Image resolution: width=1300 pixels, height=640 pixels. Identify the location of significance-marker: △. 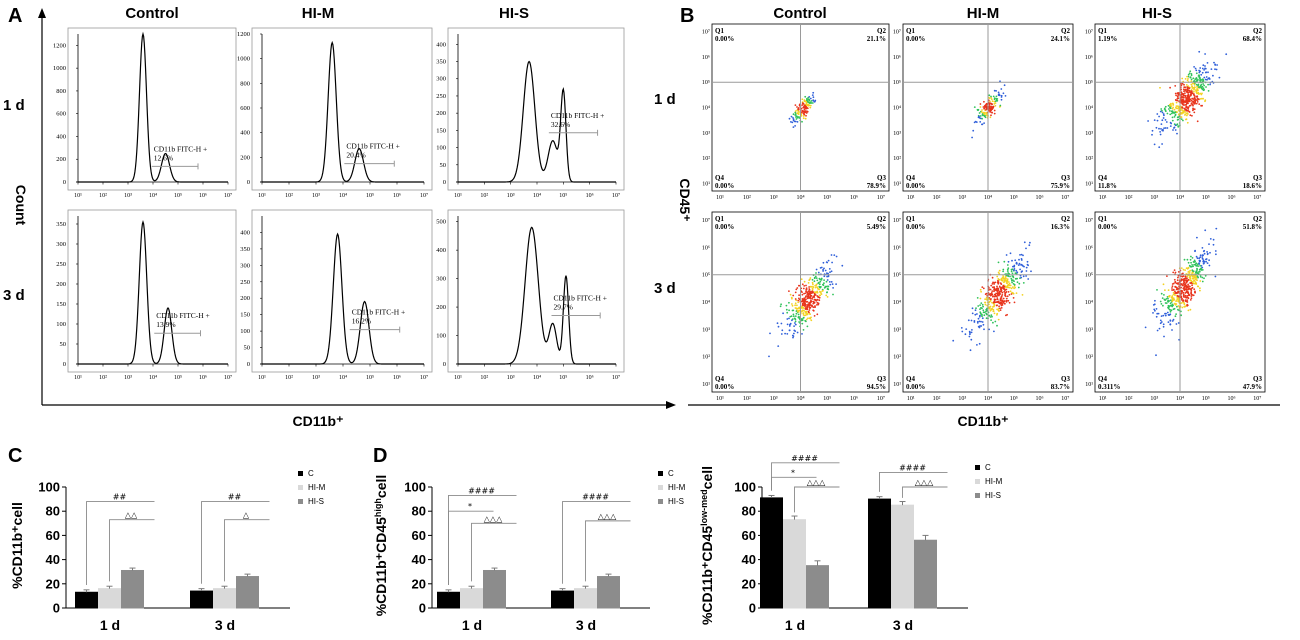
(246, 515).